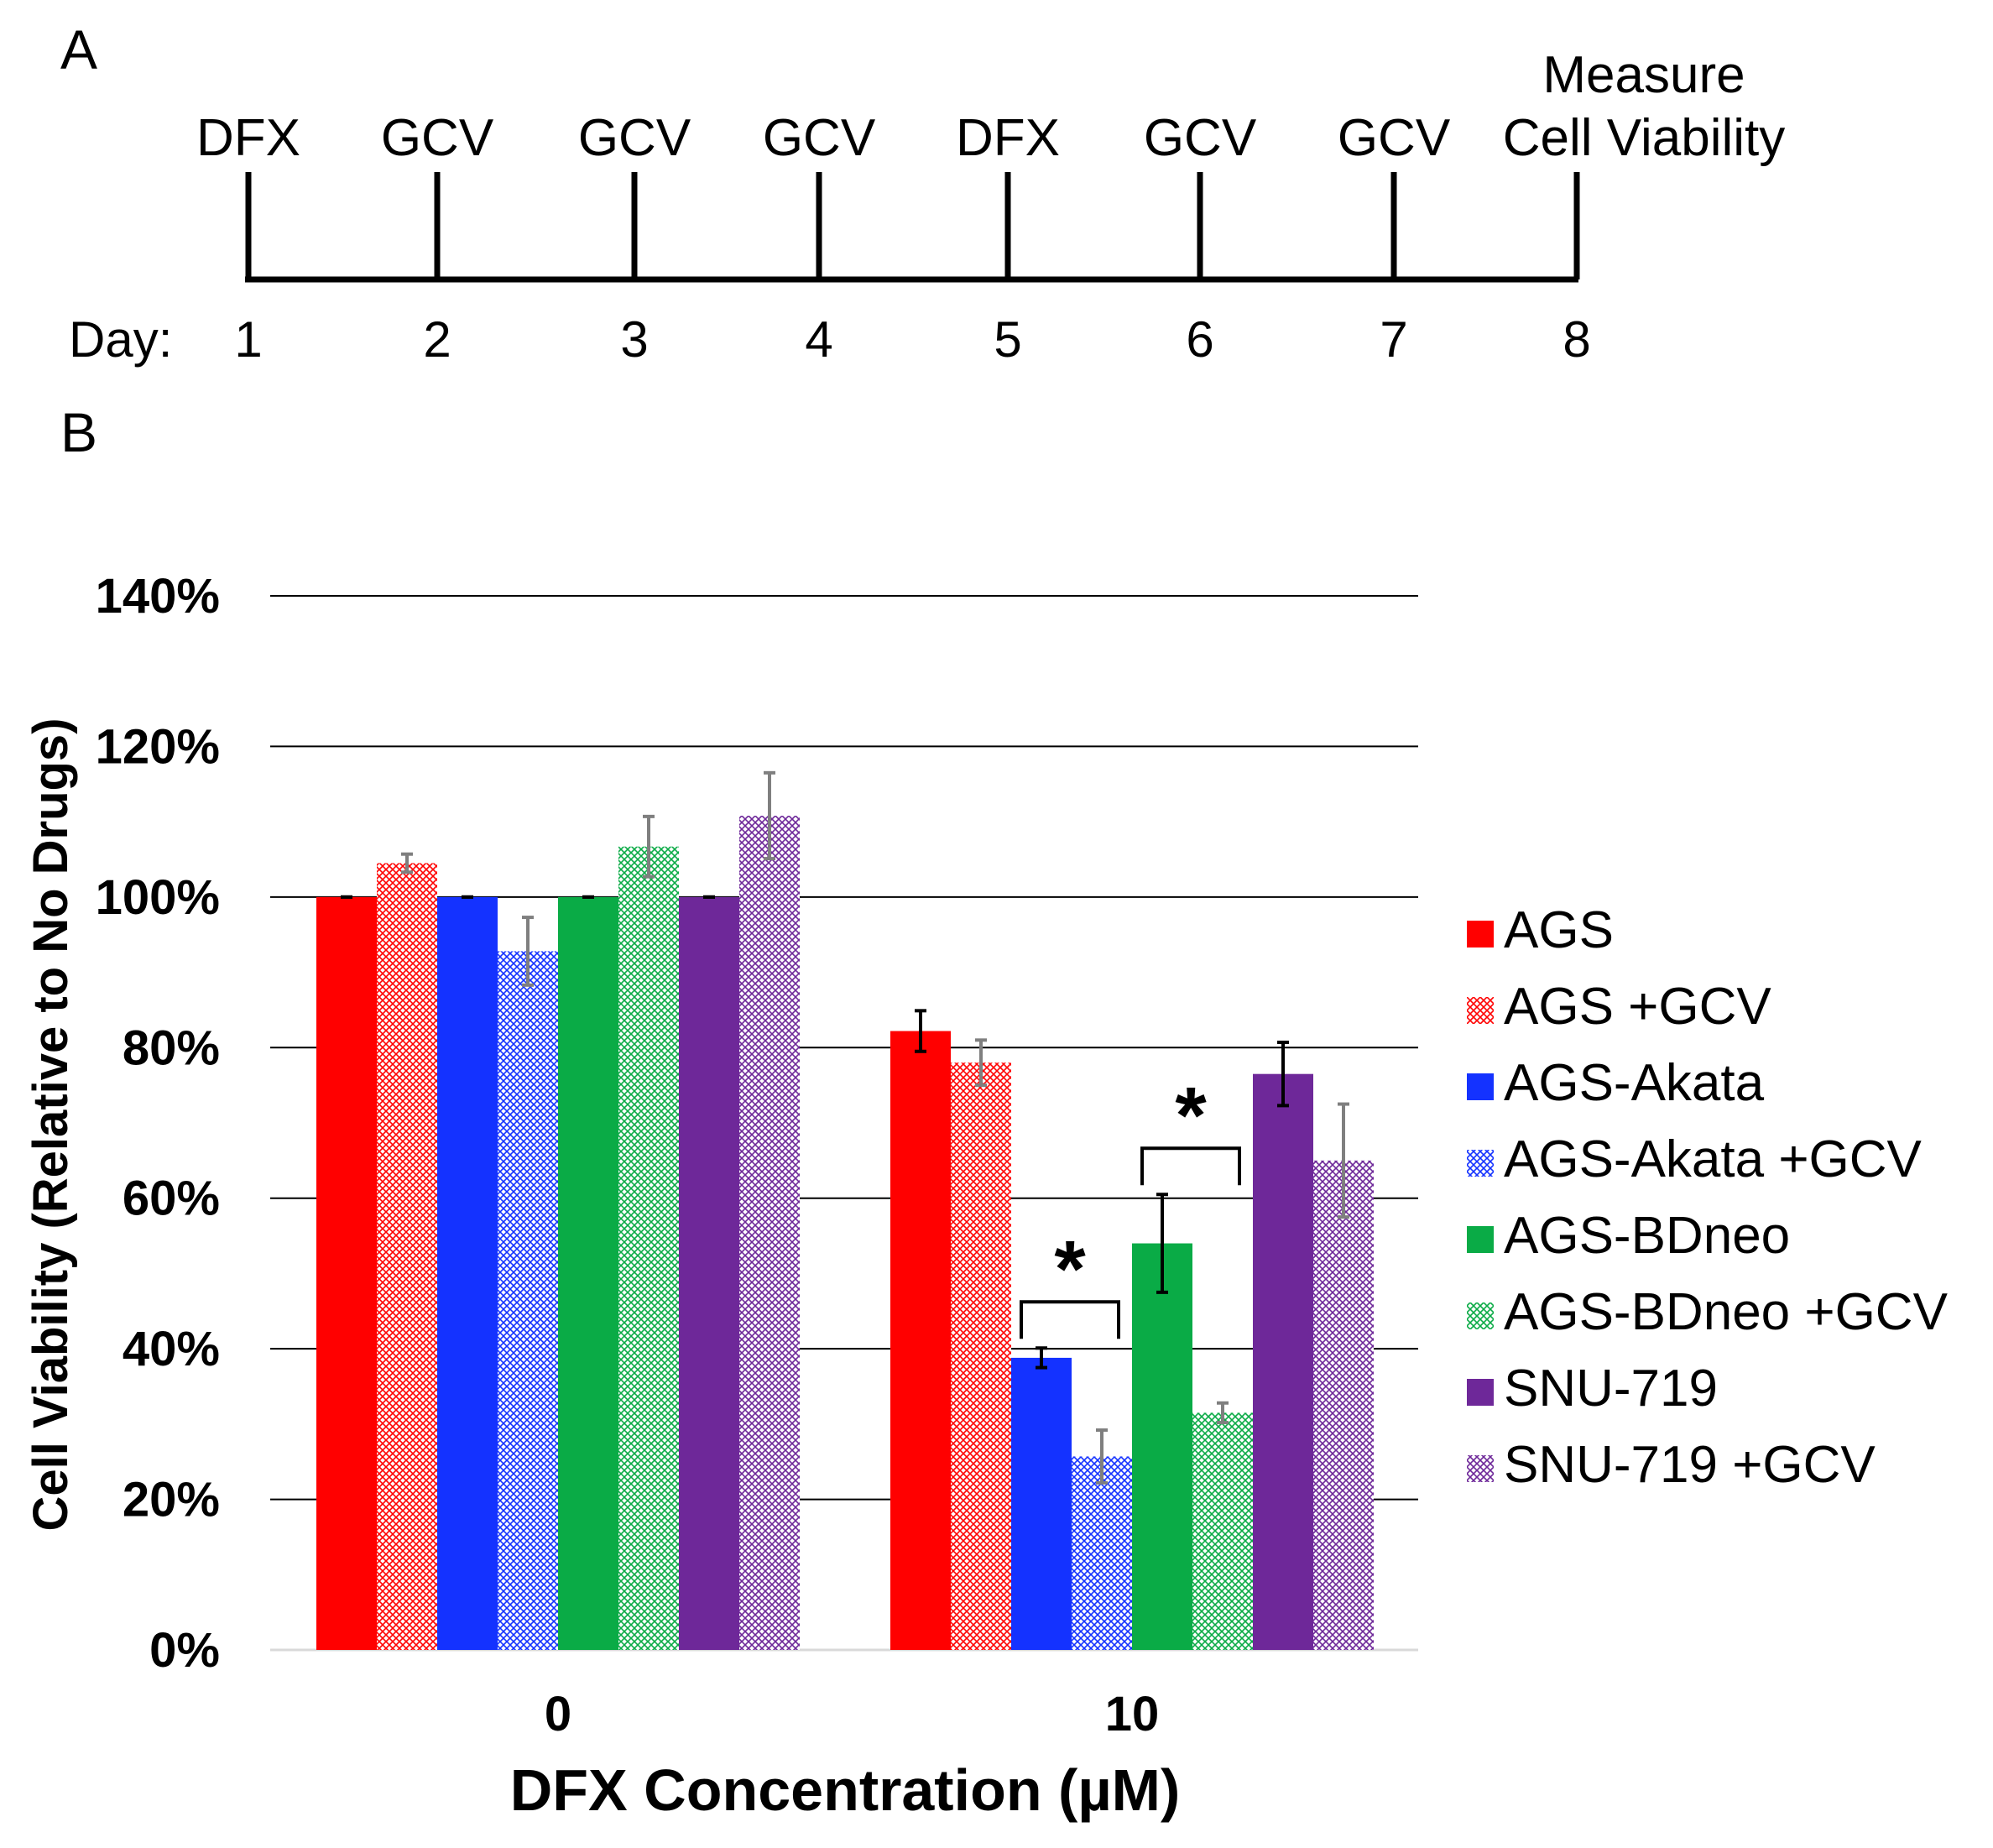 The width and height of the screenshot is (1993, 1848). What do you see at coordinates (1714, 1159) in the screenshot?
I see `legend-label-ags-akata-gcv: AGS-Akata +GCV` at bounding box center [1714, 1159].